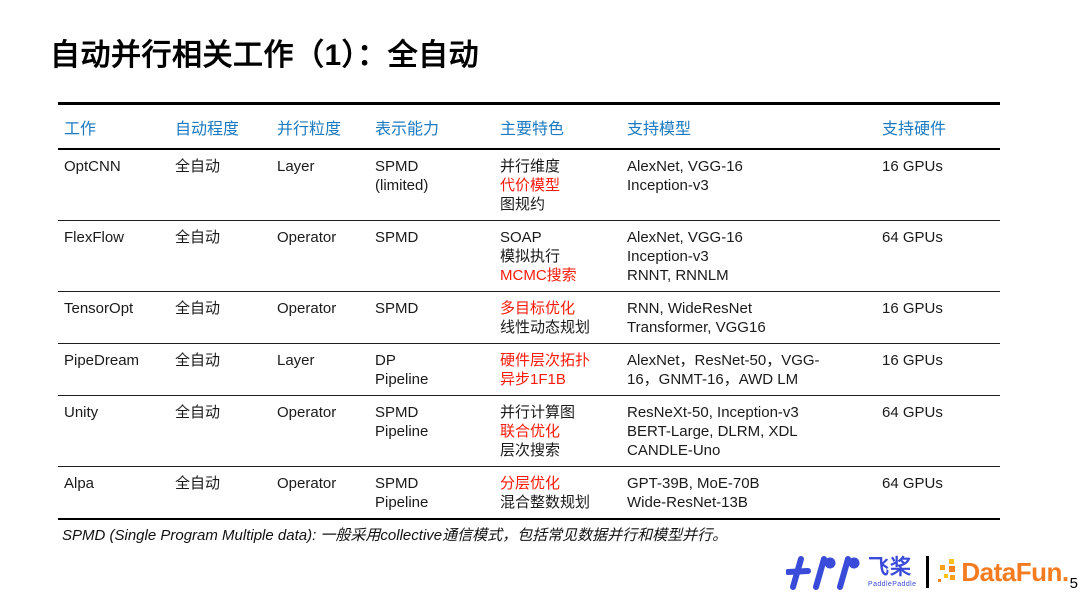  What do you see at coordinates (530, 166) in the screenshot?
I see `cell-line: 并行维度` at bounding box center [530, 166].